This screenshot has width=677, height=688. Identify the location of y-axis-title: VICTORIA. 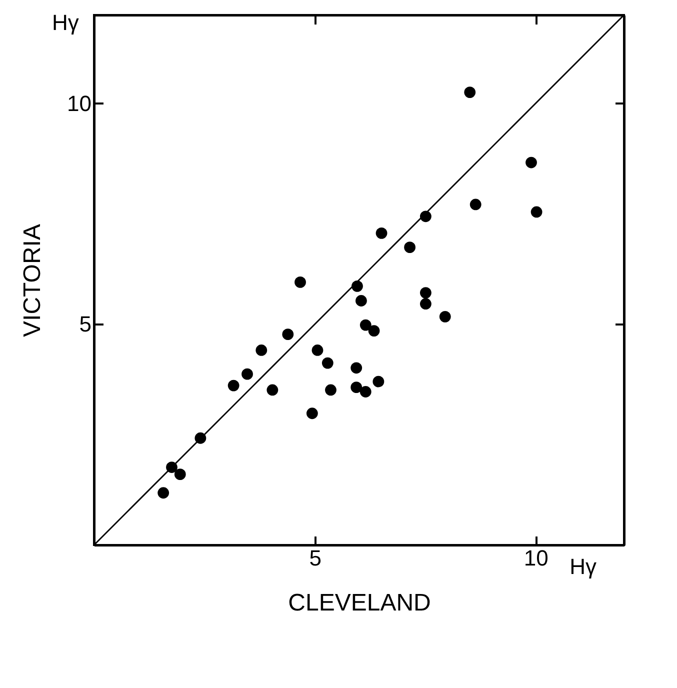
(32, 280).